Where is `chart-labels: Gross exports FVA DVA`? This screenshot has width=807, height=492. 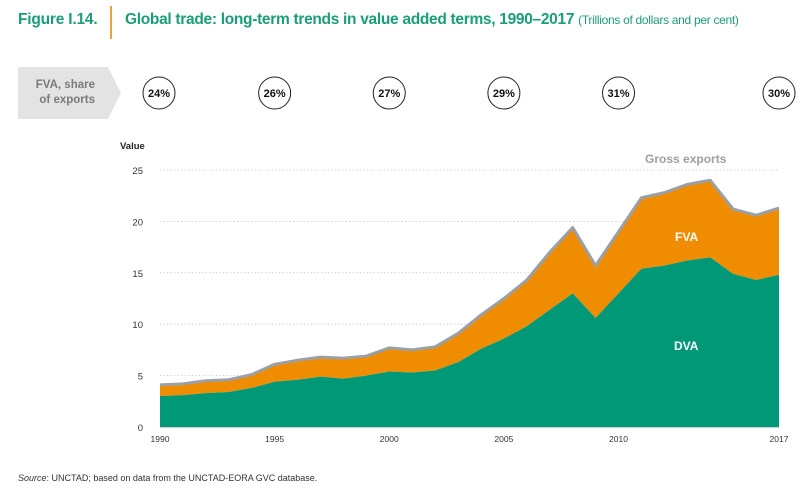
chart-labels: Gross exports FVA DVA is located at coordinates (686, 252).